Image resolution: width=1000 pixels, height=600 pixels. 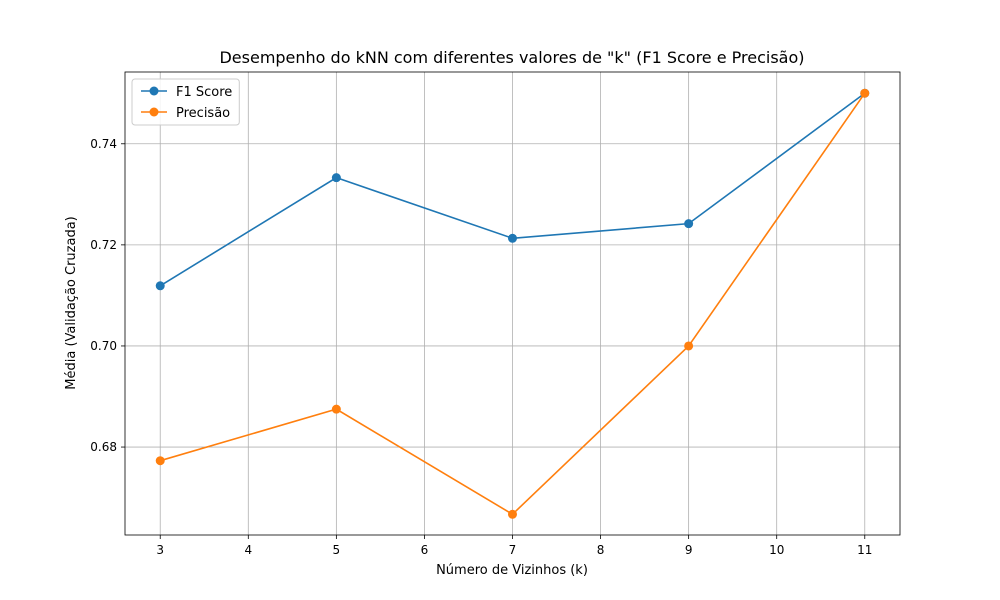 What do you see at coordinates (103, 447) in the screenshot?
I see `y-tick-label: 0.68` at bounding box center [103, 447].